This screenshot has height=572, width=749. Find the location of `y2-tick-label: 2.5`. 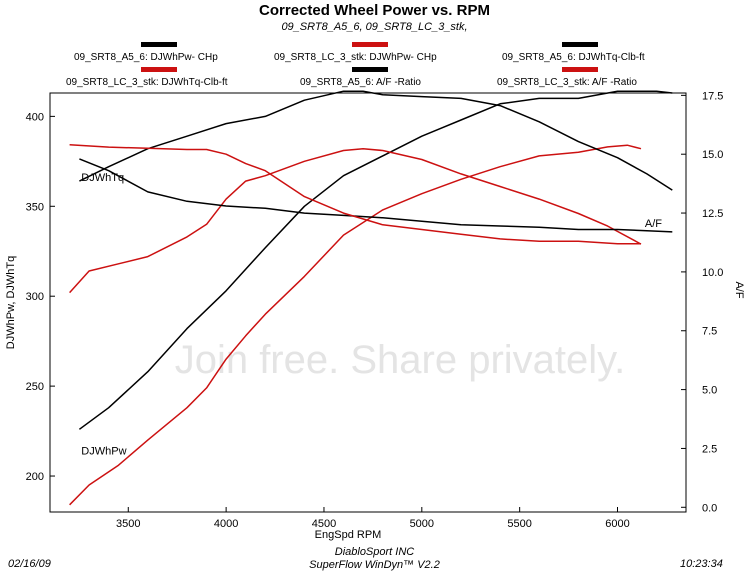

y2-tick-label: 2.5 is located at coordinates (709, 449).